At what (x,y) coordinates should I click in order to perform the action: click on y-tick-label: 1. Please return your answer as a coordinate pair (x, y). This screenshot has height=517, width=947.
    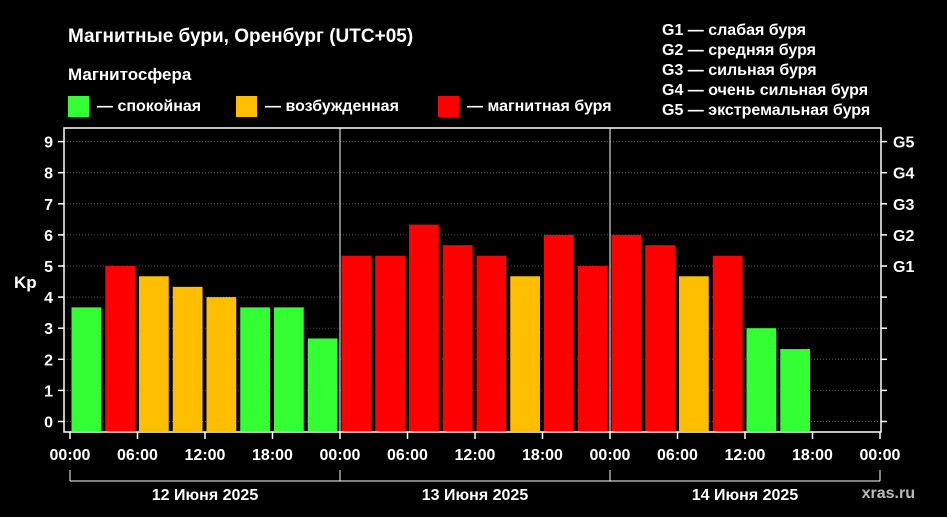
    Looking at the image, I should click on (48, 391).